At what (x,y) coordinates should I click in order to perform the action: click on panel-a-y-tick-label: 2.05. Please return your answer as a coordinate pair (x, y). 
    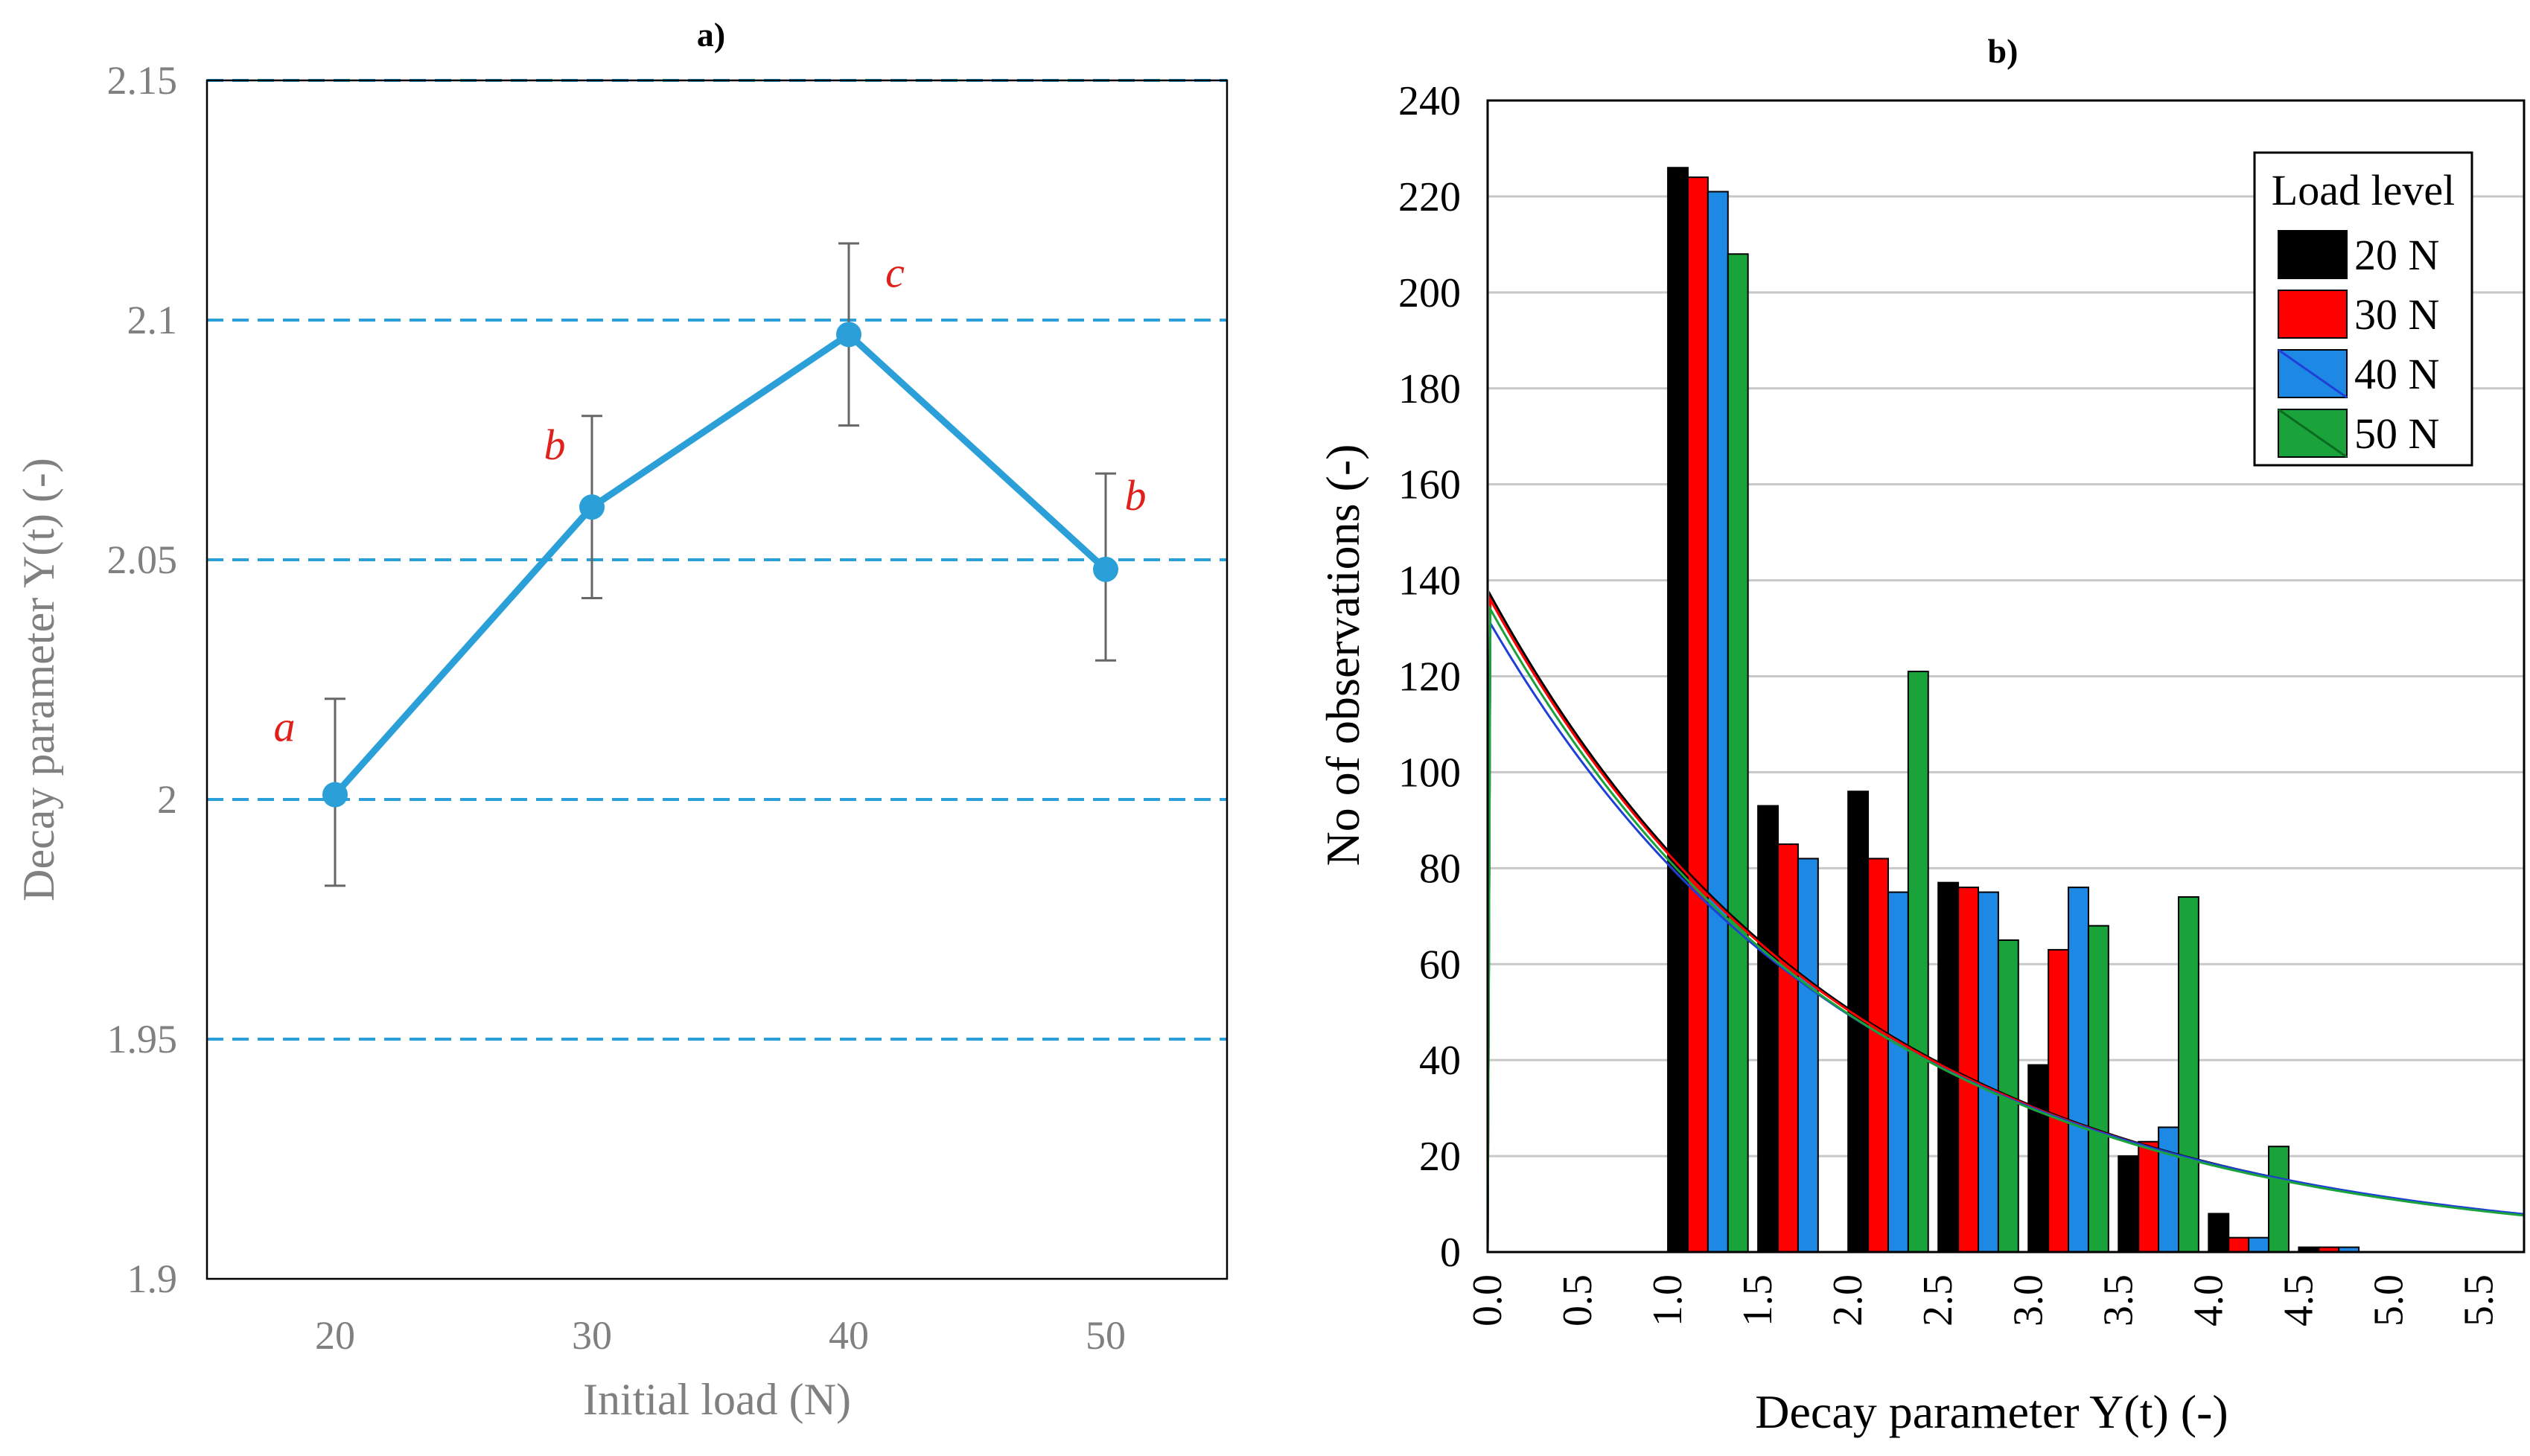
    Looking at the image, I should click on (142, 559).